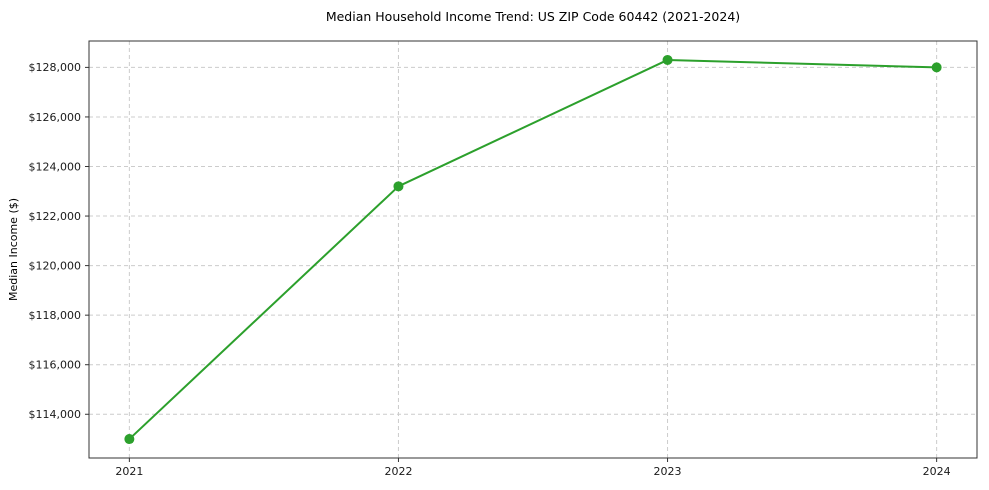 The height and width of the screenshot is (490, 989). What do you see at coordinates (55, 67) in the screenshot?
I see `y-tick-label: $128,000` at bounding box center [55, 67].